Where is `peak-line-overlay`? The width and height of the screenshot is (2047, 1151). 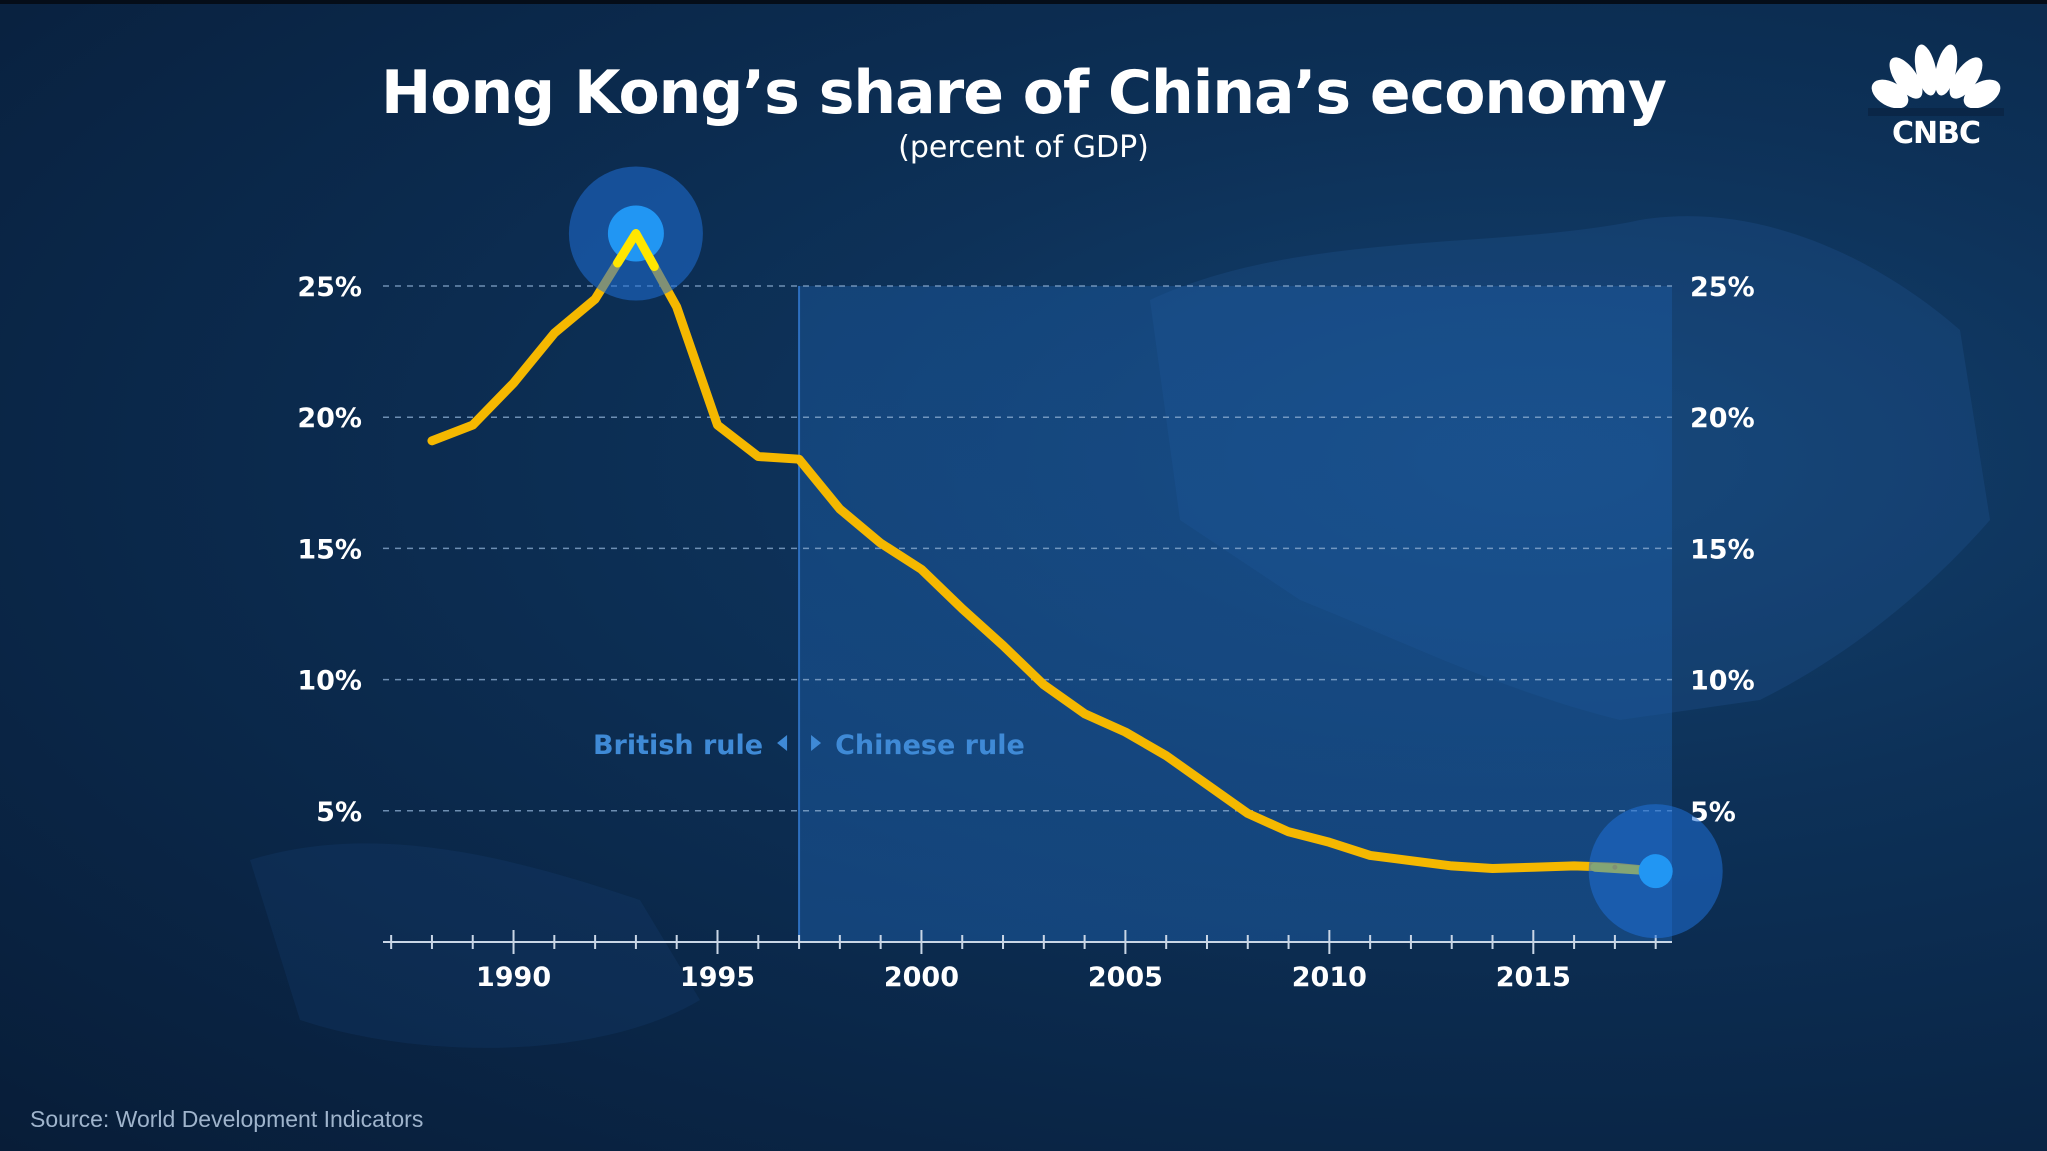 peak-line-overlay is located at coordinates (636, 250).